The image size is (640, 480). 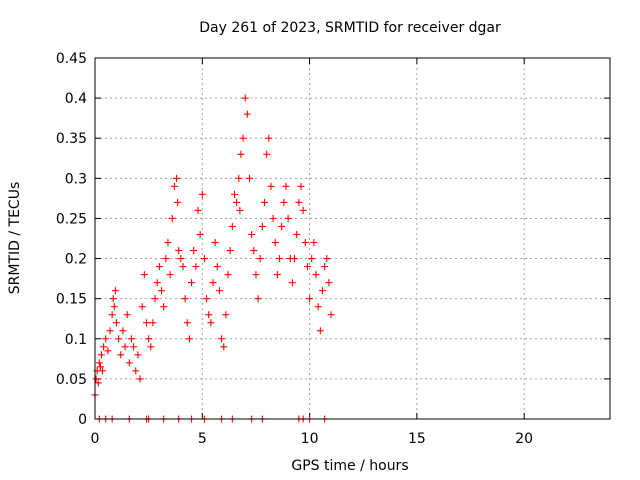 What do you see at coordinates (95, 439) in the screenshot?
I see `x-tick-label: 0` at bounding box center [95, 439].